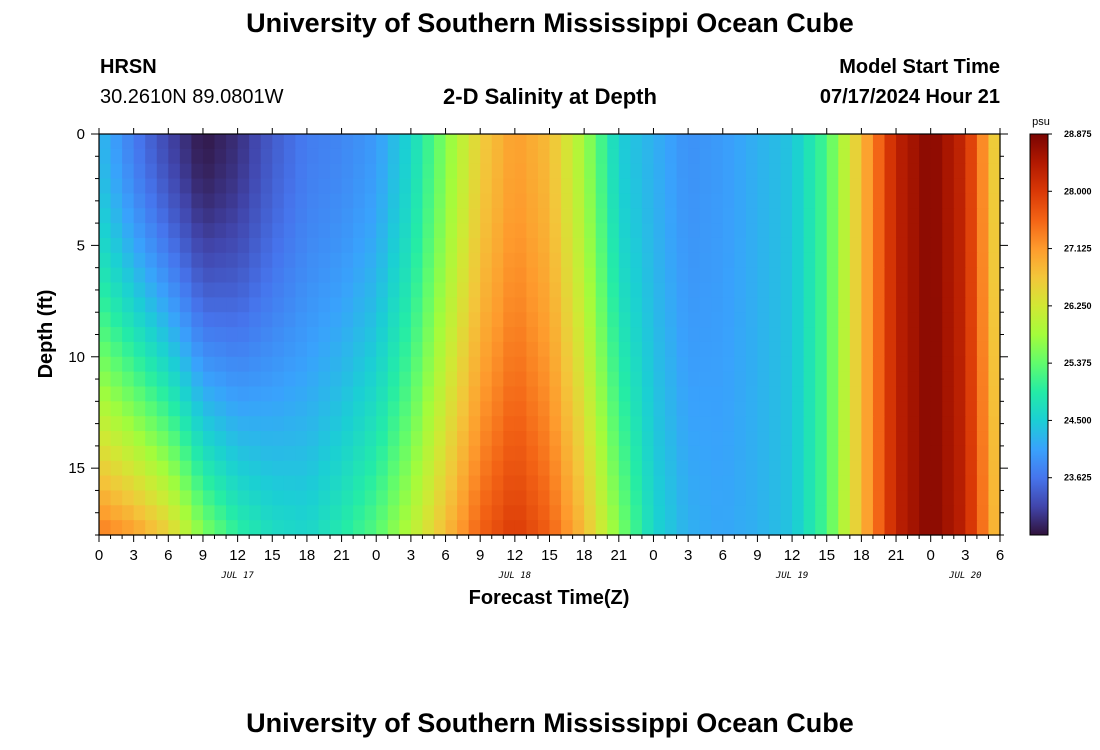 This screenshot has height=750, width=1100. What do you see at coordinates (445, 555) in the screenshot?
I see `x-tick-label: 6` at bounding box center [445, 555].